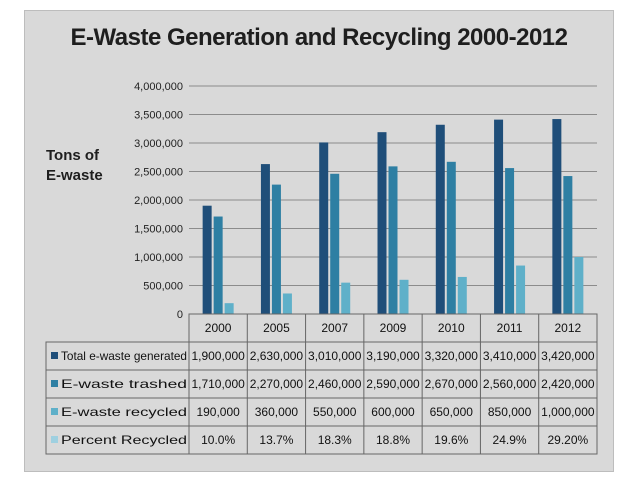  Describe the element at coordinates (54, 355) in the screenshot. I see `legend-key-total-e-waste-generated` at that location.